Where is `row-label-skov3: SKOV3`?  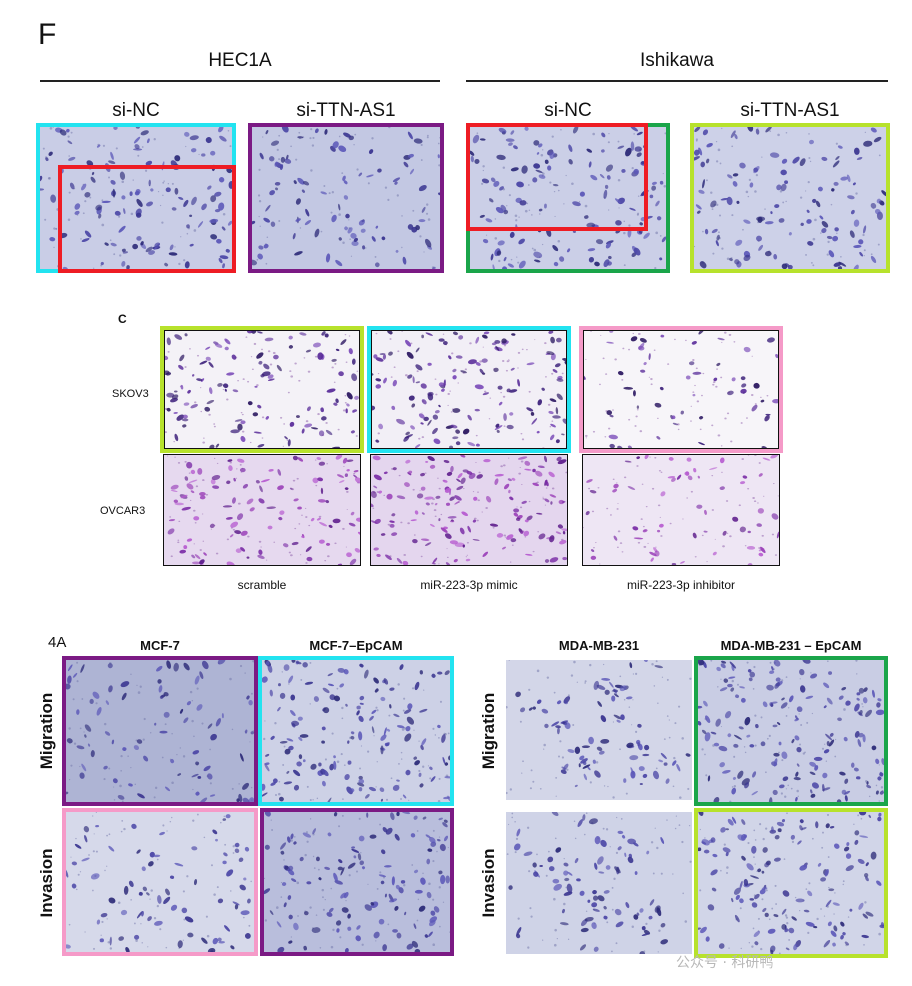
row-label-skov3: SKOV3 is located at coordinates (130, 394).